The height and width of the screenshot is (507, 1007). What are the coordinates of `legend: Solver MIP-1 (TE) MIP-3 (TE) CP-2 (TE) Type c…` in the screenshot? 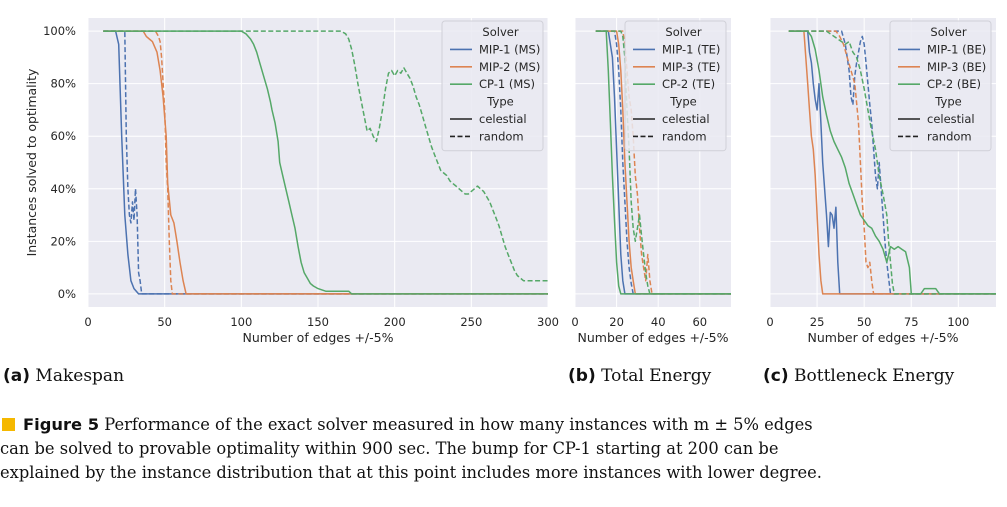 It's located at (675, 86).